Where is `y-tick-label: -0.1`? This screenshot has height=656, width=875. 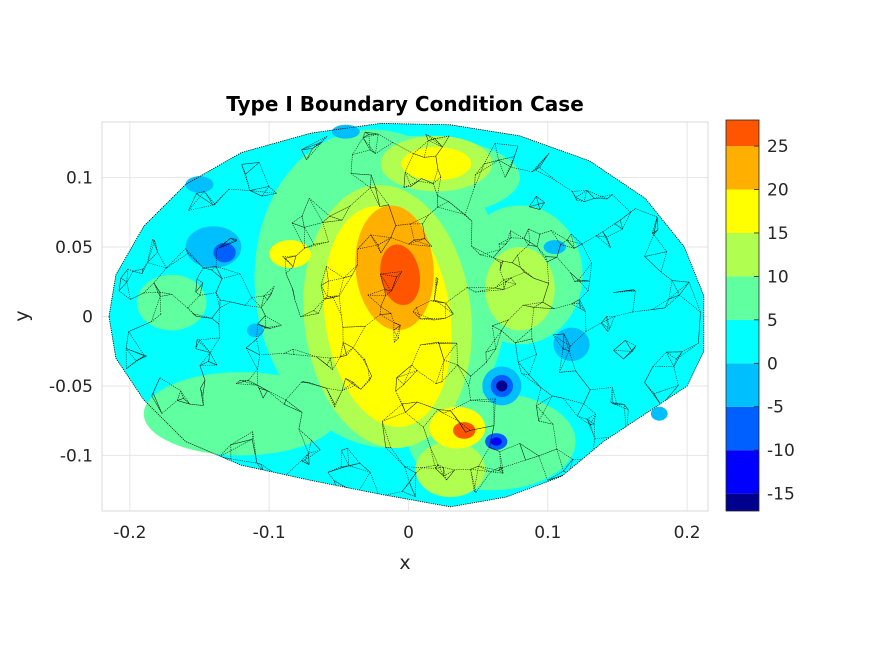 y-tick-label: -0.1 is located at coordinates (76, 456).